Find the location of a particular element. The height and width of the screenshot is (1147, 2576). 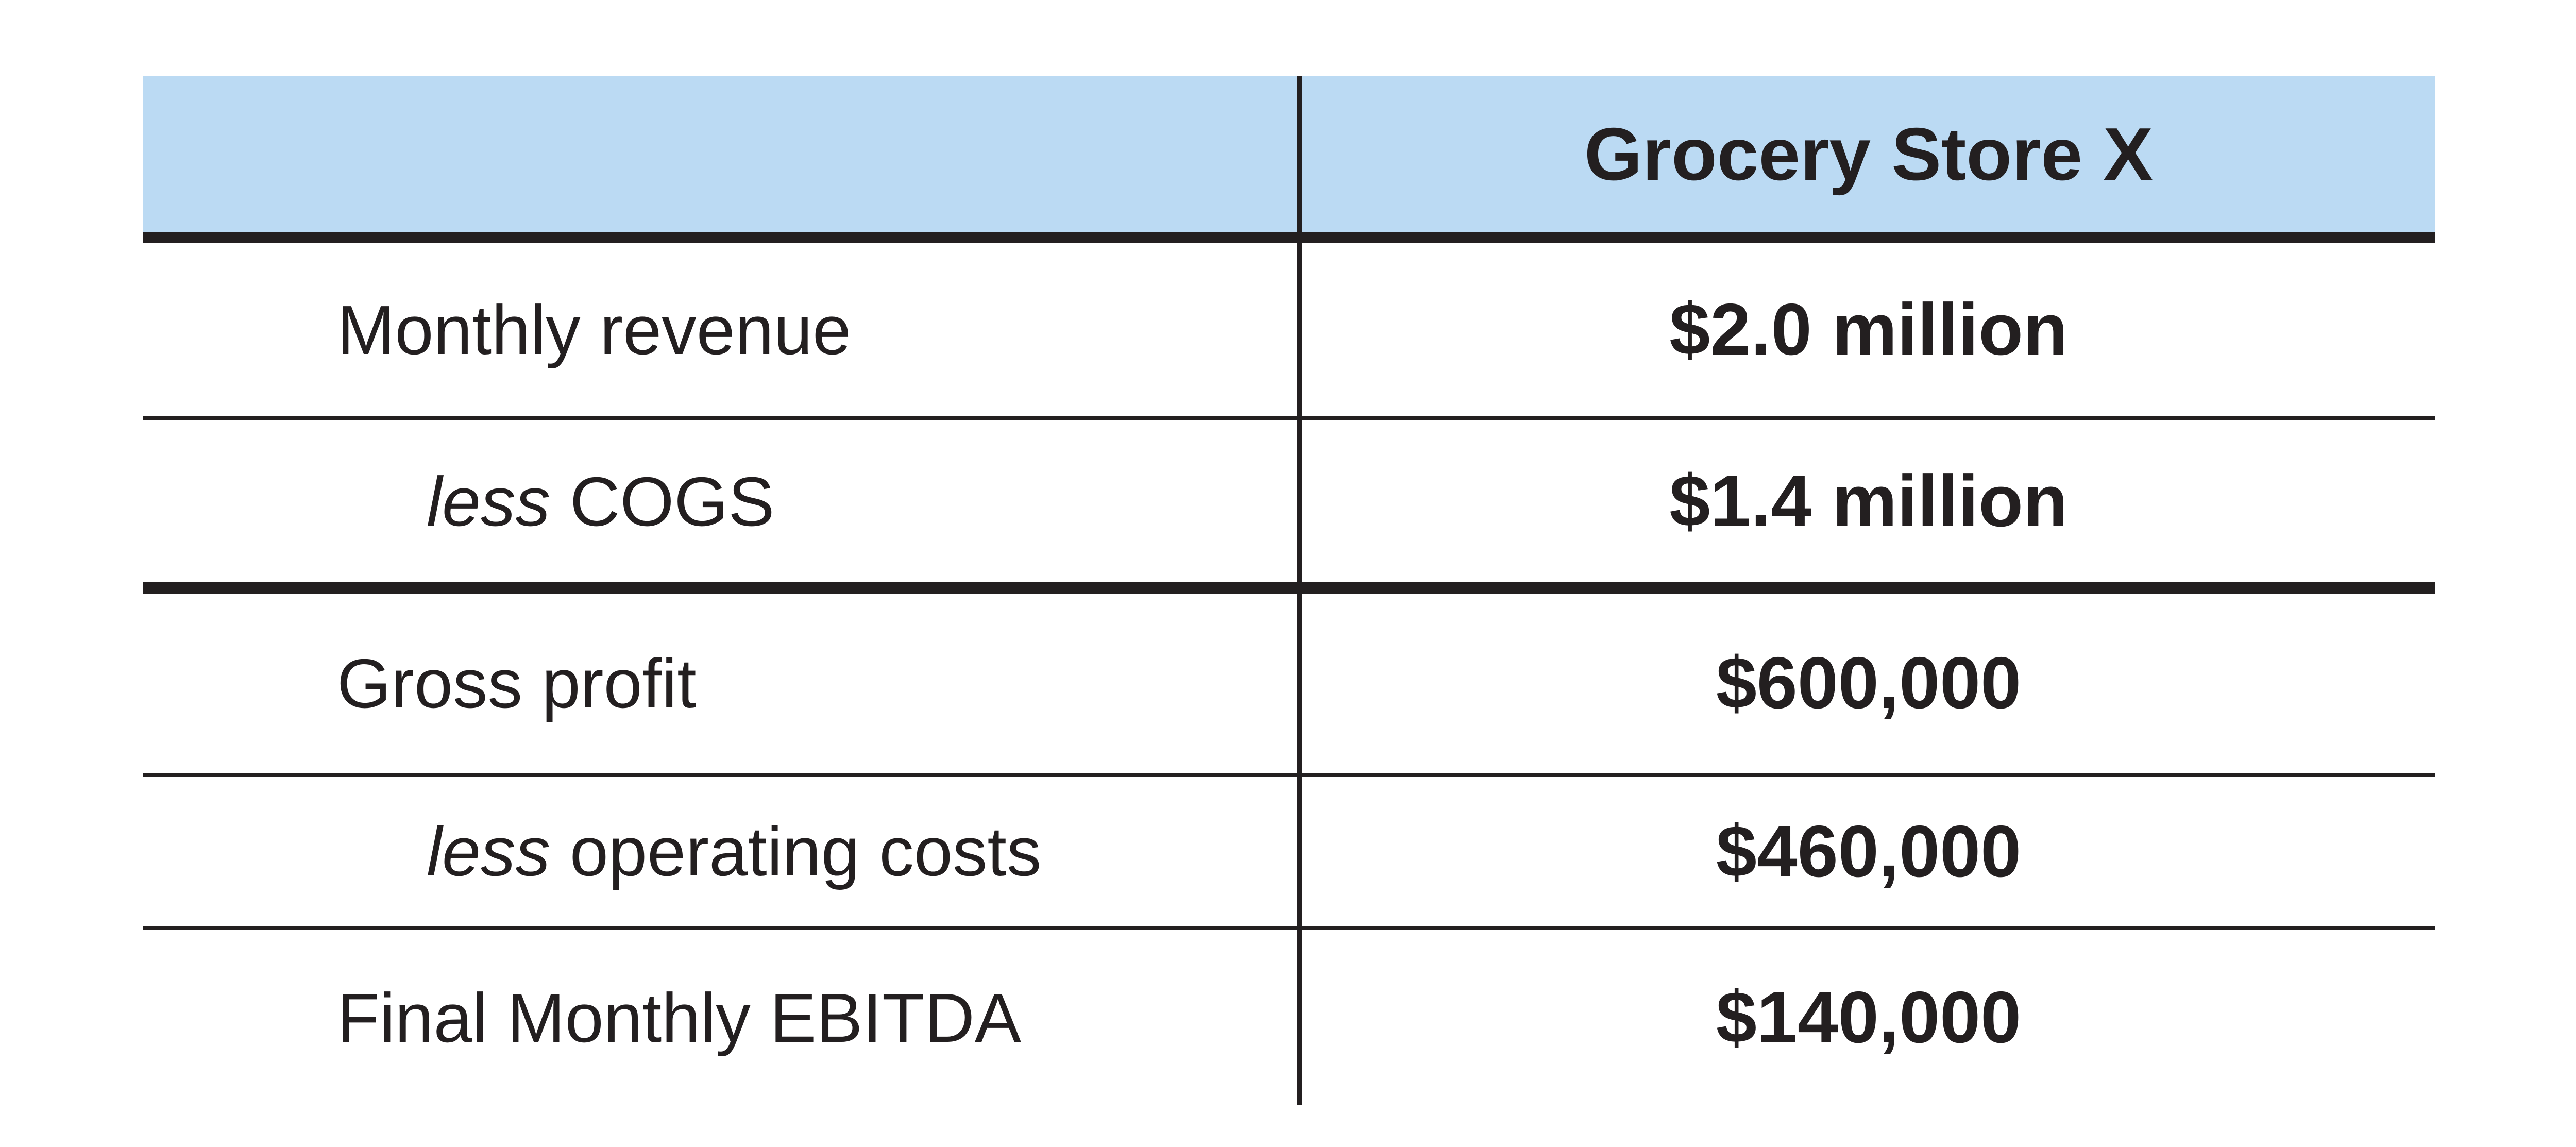

table-row-gross-profit: Gross profit $600,000 is located at coordinates (1289, 686).